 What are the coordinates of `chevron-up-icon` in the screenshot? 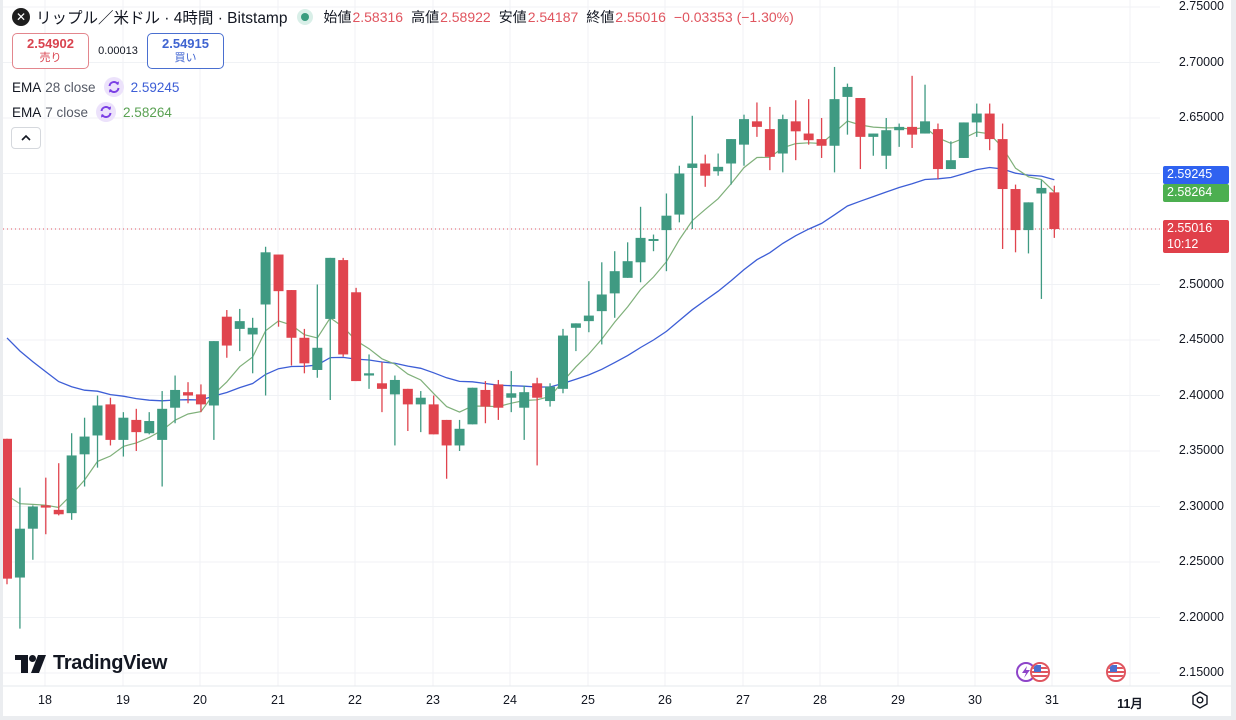 It's located at (26, 137).